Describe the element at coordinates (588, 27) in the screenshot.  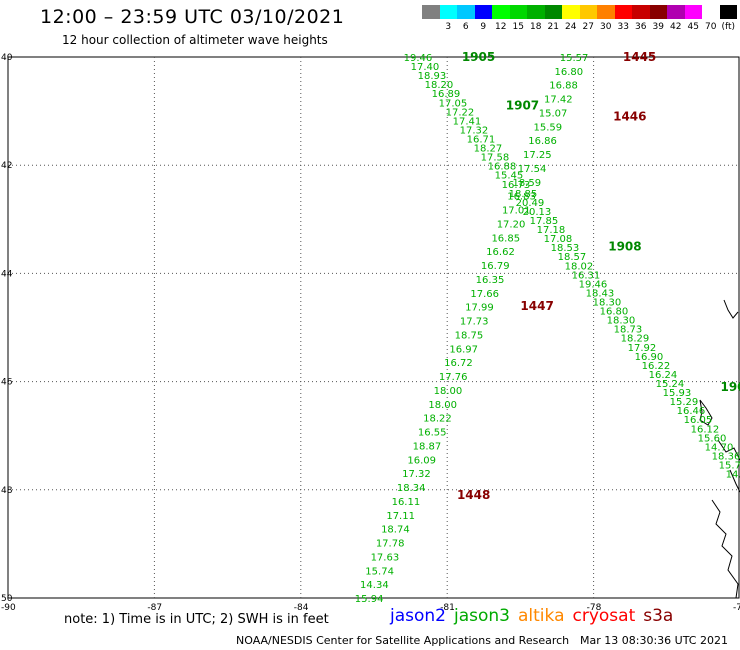
I see `color-scale-label: 27` at that location.